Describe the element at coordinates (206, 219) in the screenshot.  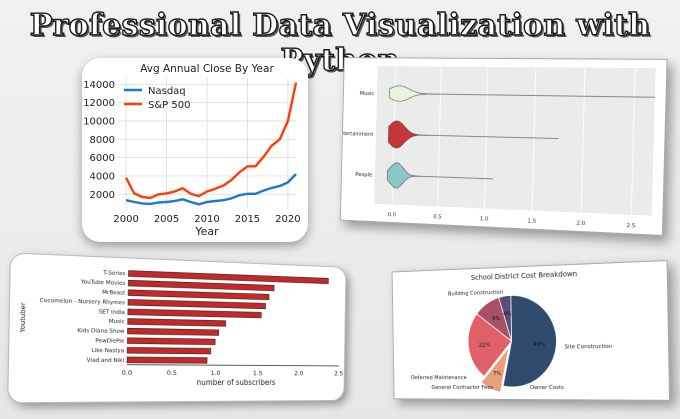
I see `x-tick-label: 2010` at that location.